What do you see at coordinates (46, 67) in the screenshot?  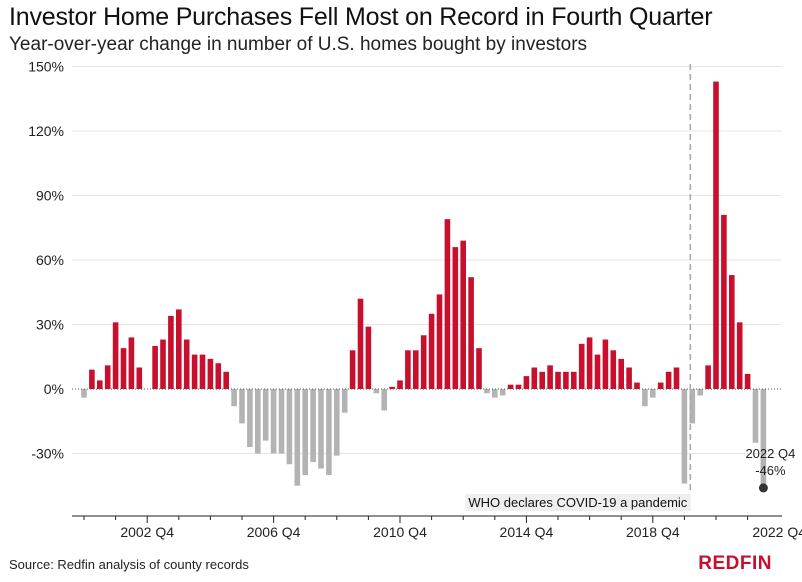 I see `y-tick-label: 150%` at bounding box center [46, 67].